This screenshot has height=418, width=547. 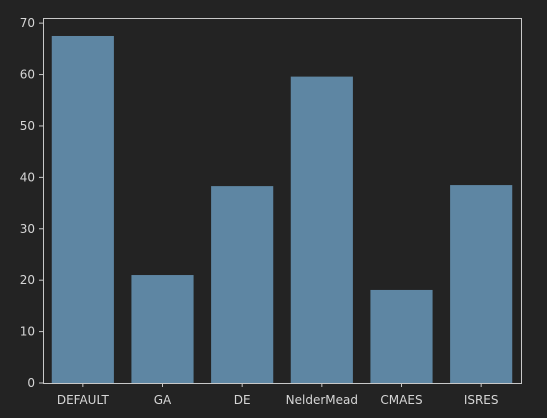 What do you see at coordinates (401, 336) in the screenshot?
I see `bar-cmaes` at bounding box center [401, 336].